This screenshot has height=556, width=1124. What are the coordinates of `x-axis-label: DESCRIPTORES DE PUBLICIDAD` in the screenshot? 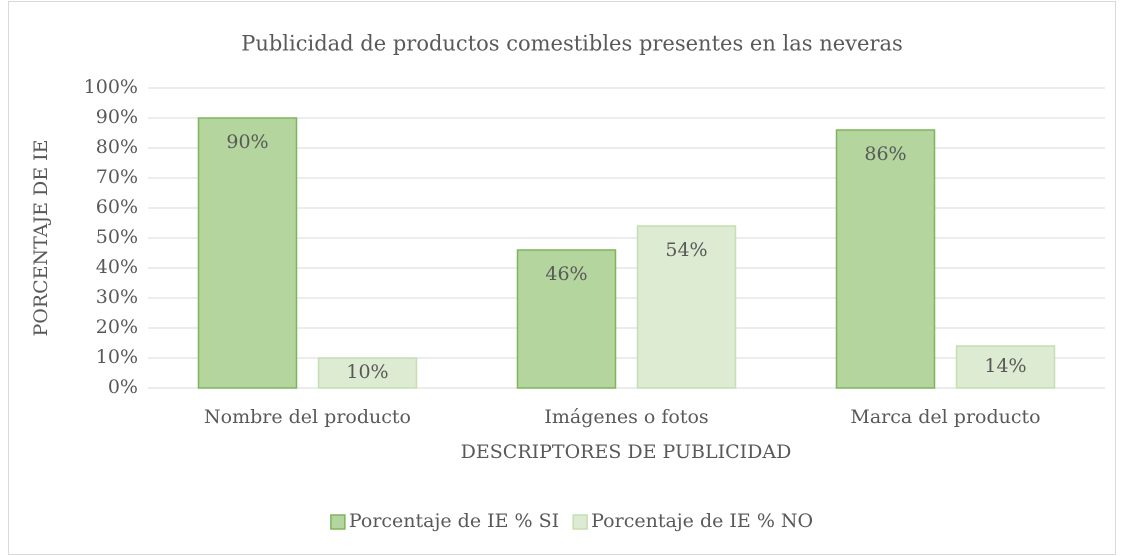 It's located at (626, 452).